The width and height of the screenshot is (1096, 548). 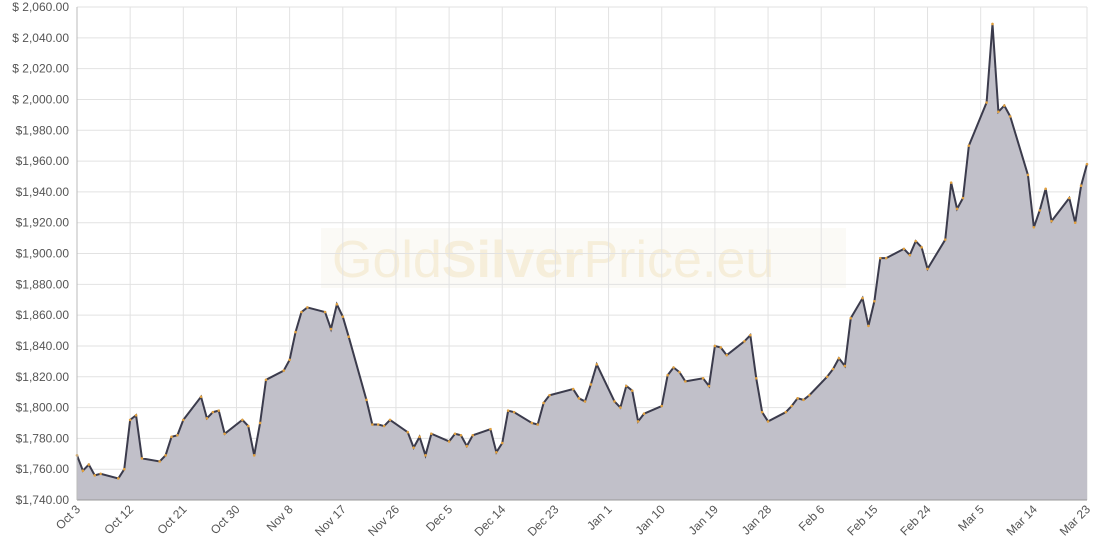 I want to click on watermark-part: Silver, so click(x=513, y=260).